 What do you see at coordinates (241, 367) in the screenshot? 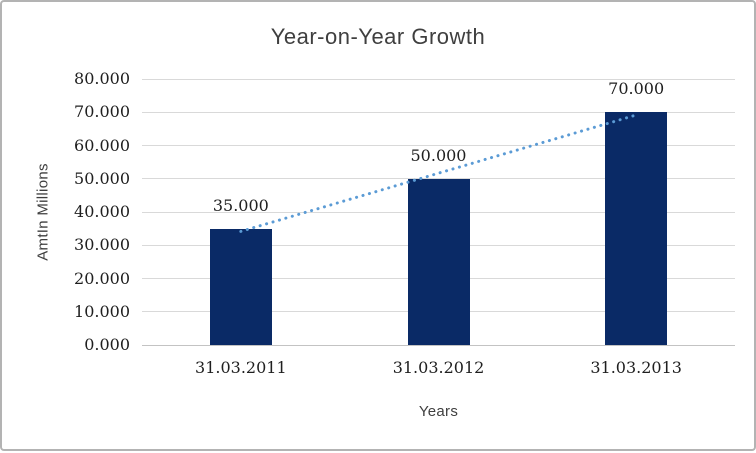
I see `x-tick-label: 31.03.2011` at bounding box center [241, 367].